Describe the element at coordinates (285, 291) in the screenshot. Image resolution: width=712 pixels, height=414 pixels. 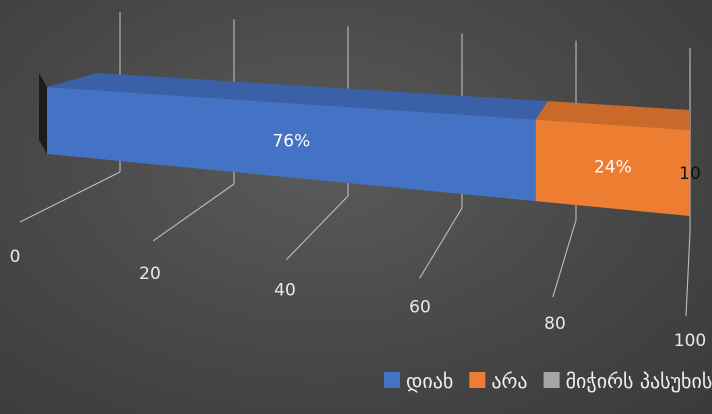
I see `x-tick-label: 40` at that location.